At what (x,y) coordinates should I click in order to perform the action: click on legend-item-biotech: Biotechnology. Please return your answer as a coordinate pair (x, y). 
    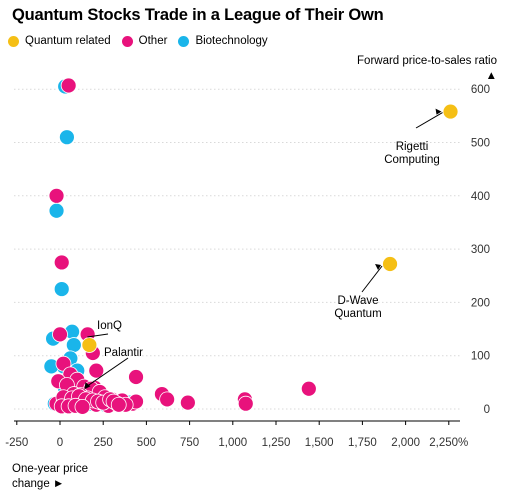
    Looking at the image, I should click on (223, 41).